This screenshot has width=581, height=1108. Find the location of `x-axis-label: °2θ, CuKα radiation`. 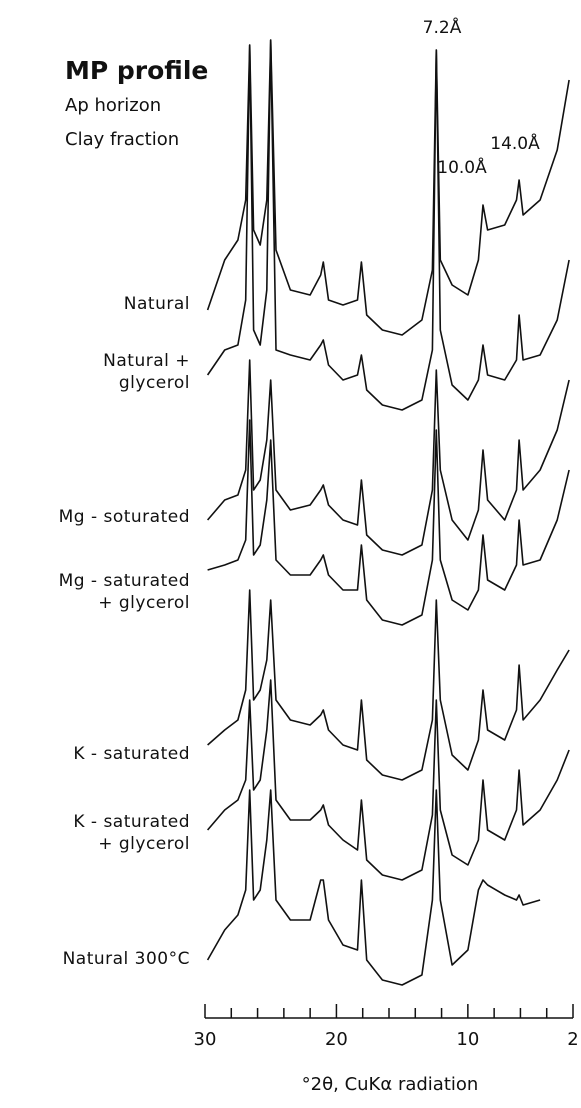

x-axis-label: °2θ, CuKα radiation is located at coordinates (390, 1084).